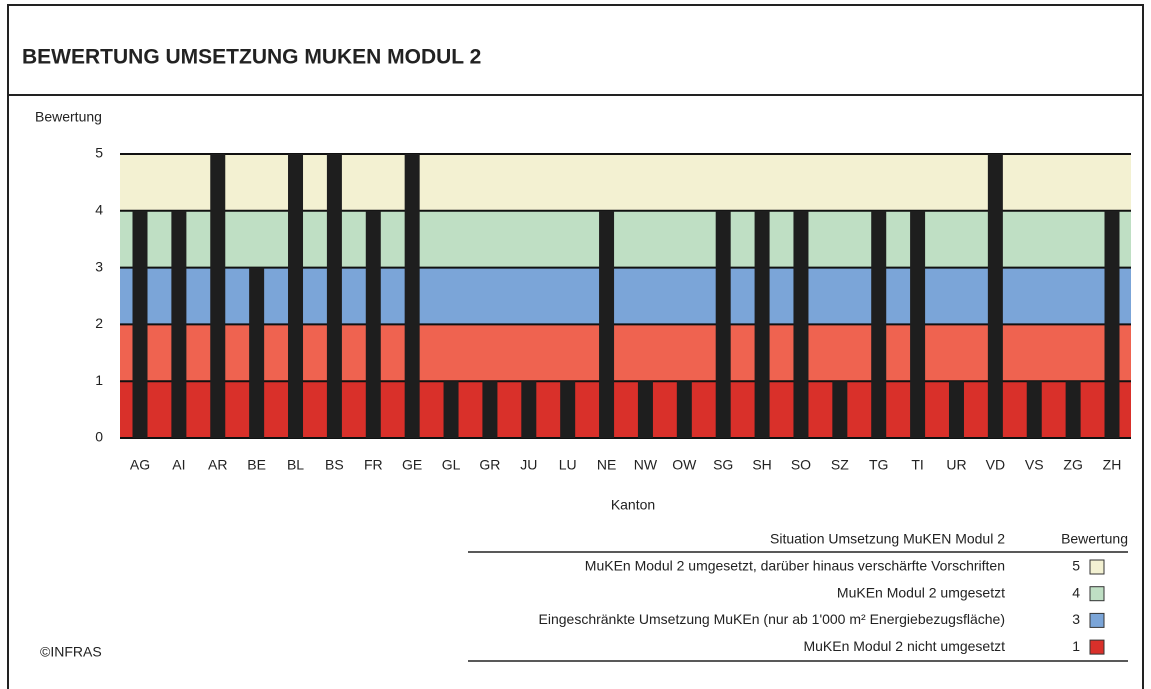 The width and height of the screenshot is (1151, 689). What do you see at coordinates (1076, 619) in the screenshot?
I see `legend-value: 3` at bounding box center [1076, 619].